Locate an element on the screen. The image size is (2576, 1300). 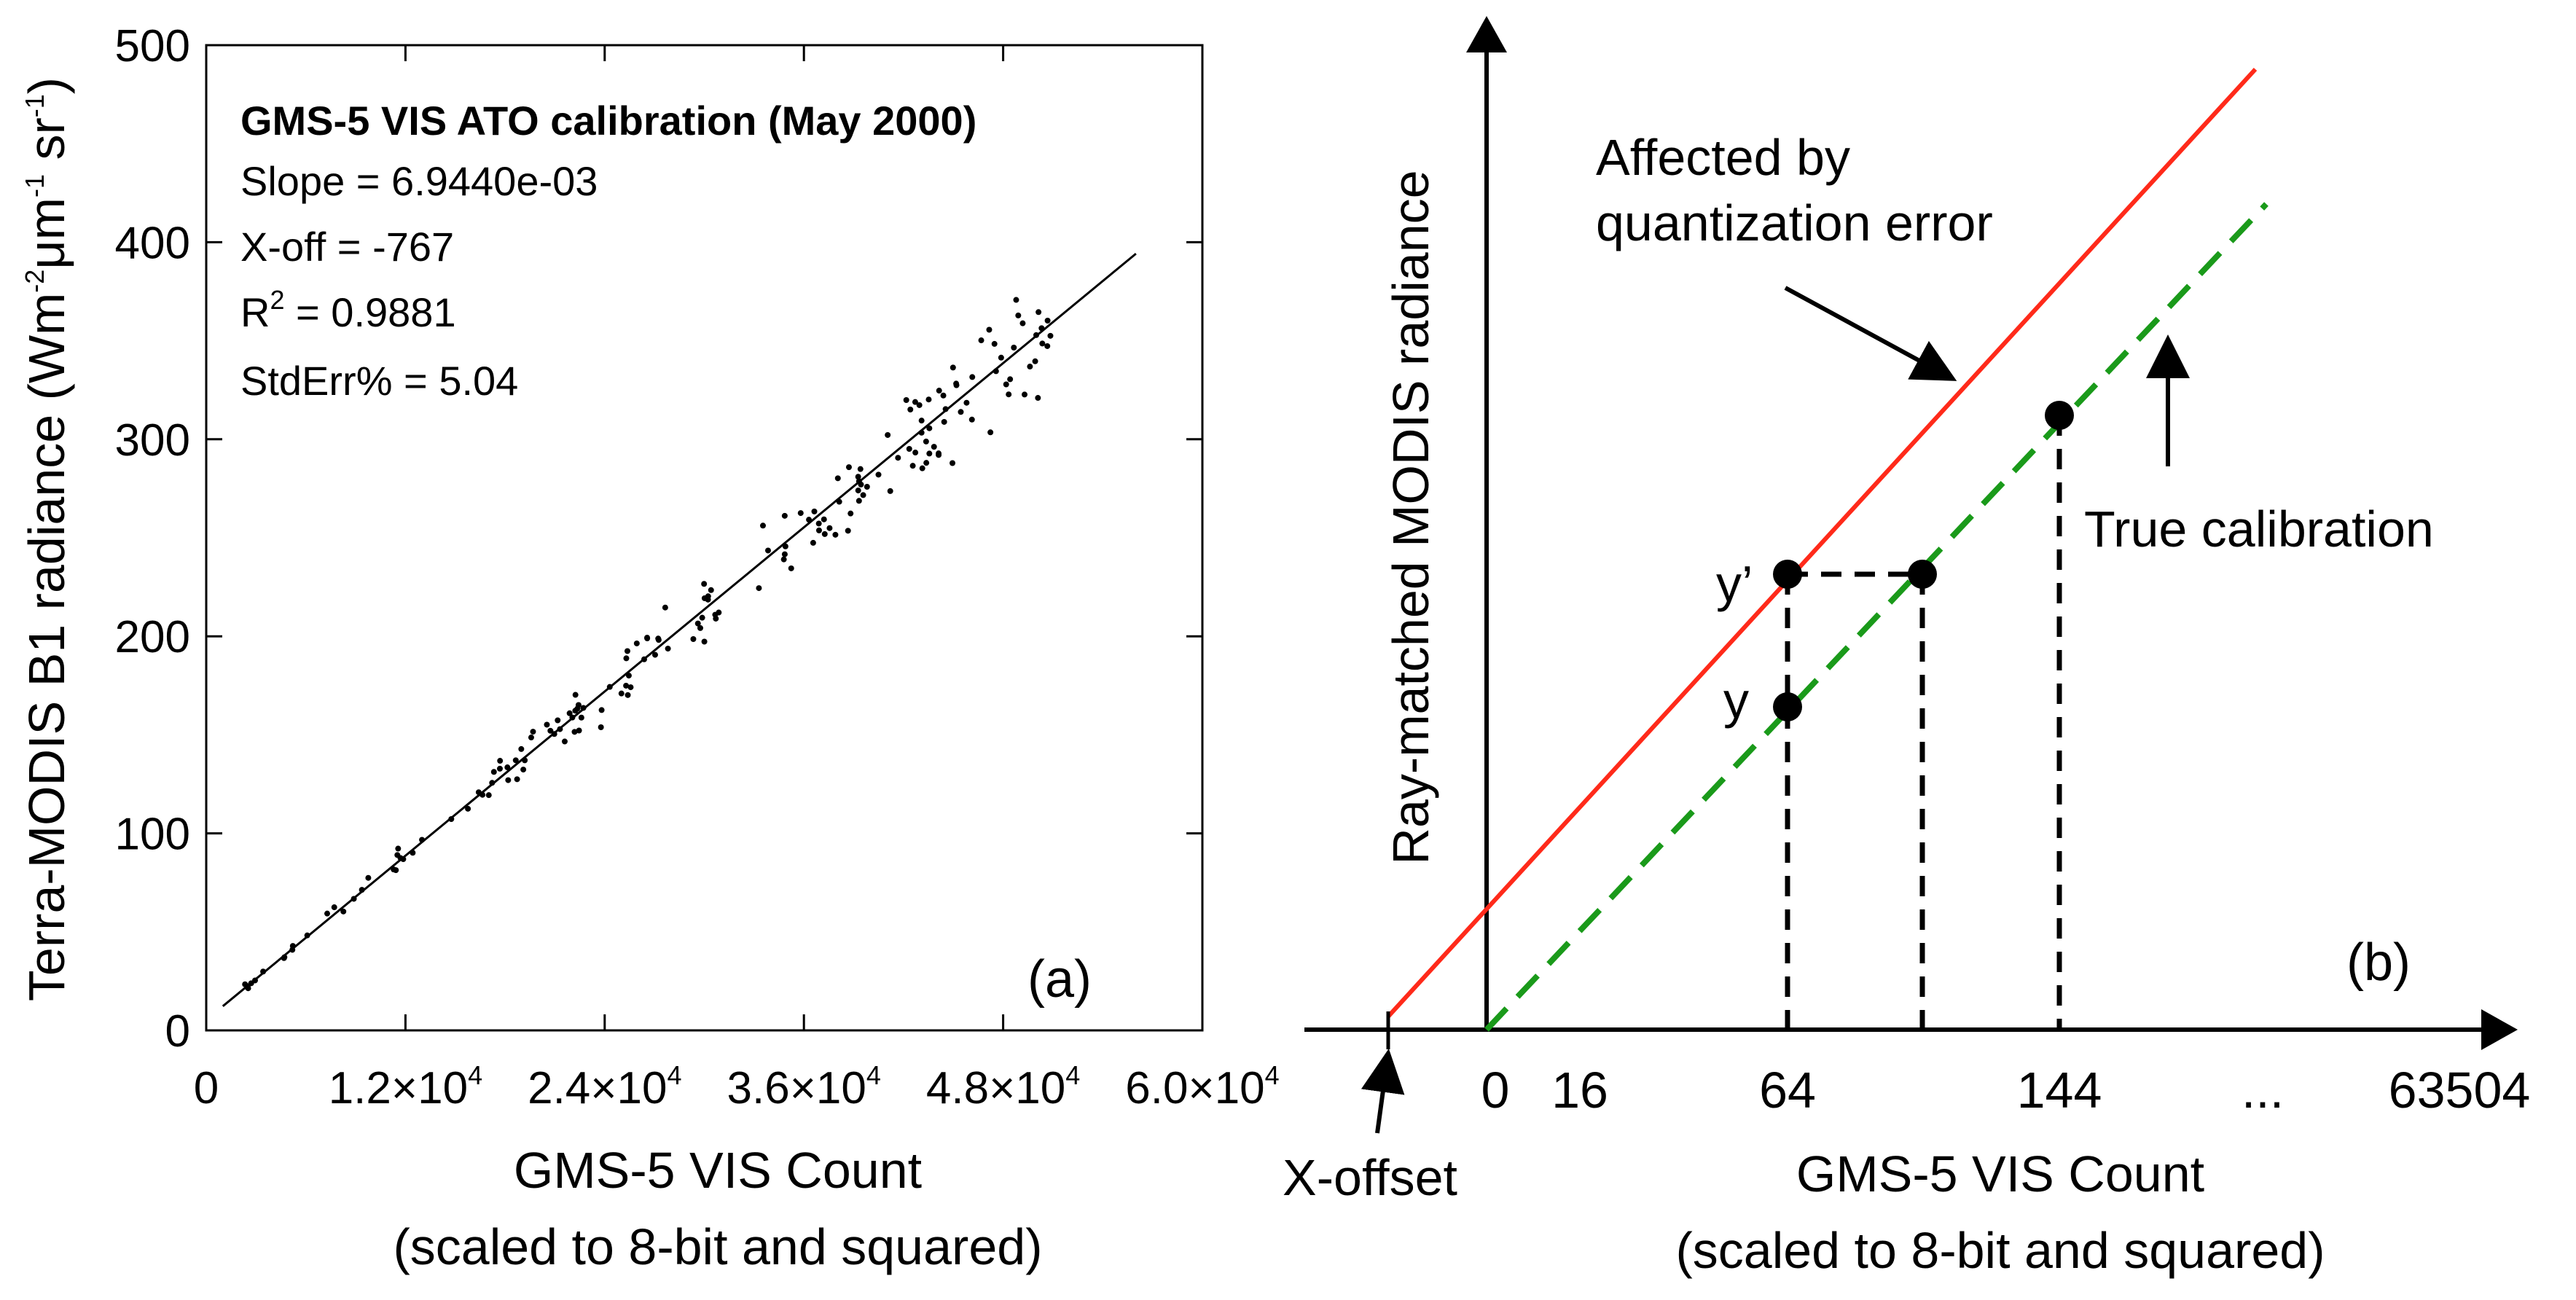
stat-slope: Slope = 6.9440e-03 is located at coordinates (419, 181).